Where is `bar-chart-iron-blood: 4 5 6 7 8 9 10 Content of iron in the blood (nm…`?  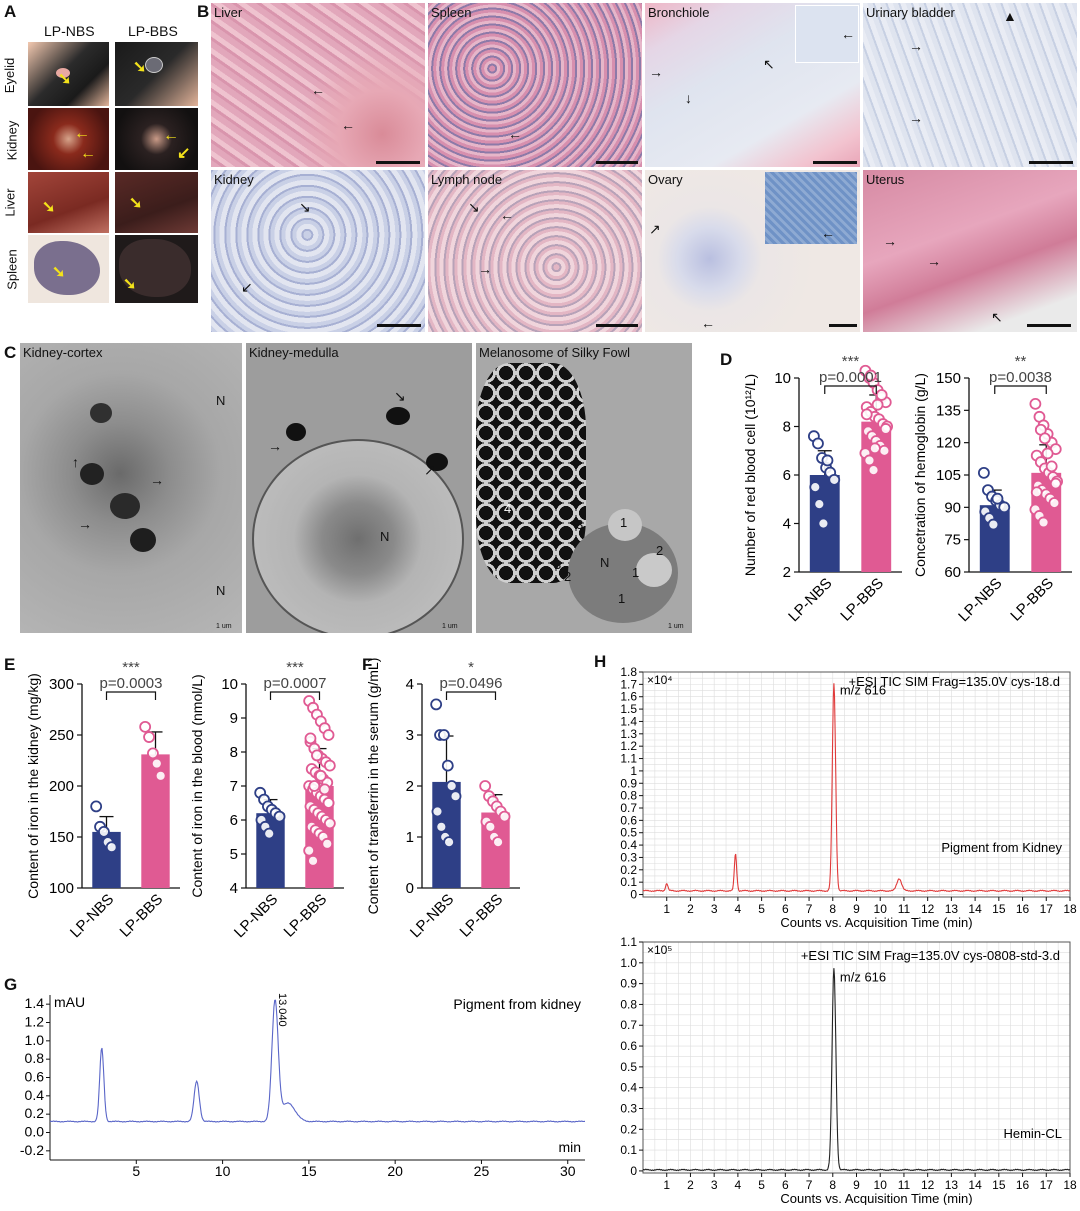
bar-chart-iron-blood: 4 5 6 7 8 9 10 Content of iron in the blood (nm… is located at coordinates (266, 800).